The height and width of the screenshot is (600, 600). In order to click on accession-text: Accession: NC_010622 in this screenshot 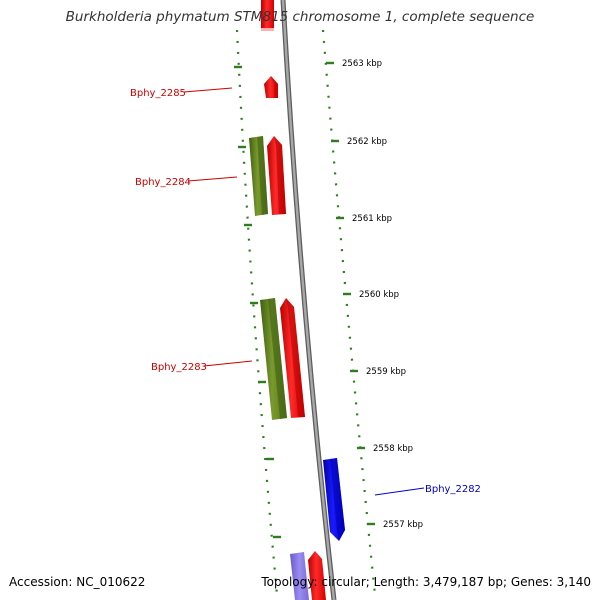, I will do `click(77, 582)`.